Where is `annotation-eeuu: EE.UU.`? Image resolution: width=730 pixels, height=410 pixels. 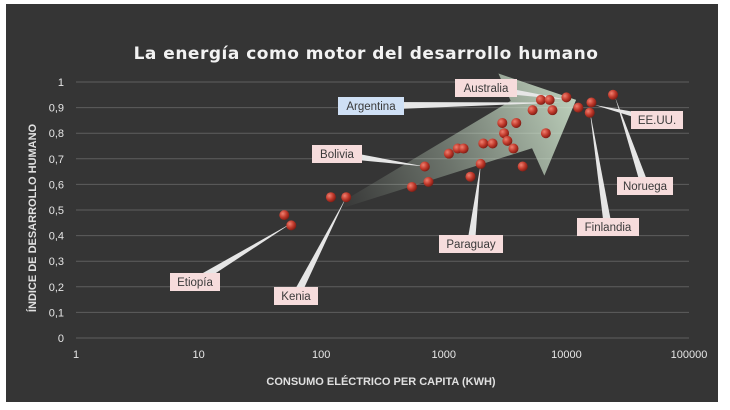
annotation-eeuu: EE.UU. is located at coordinates (657, 120).